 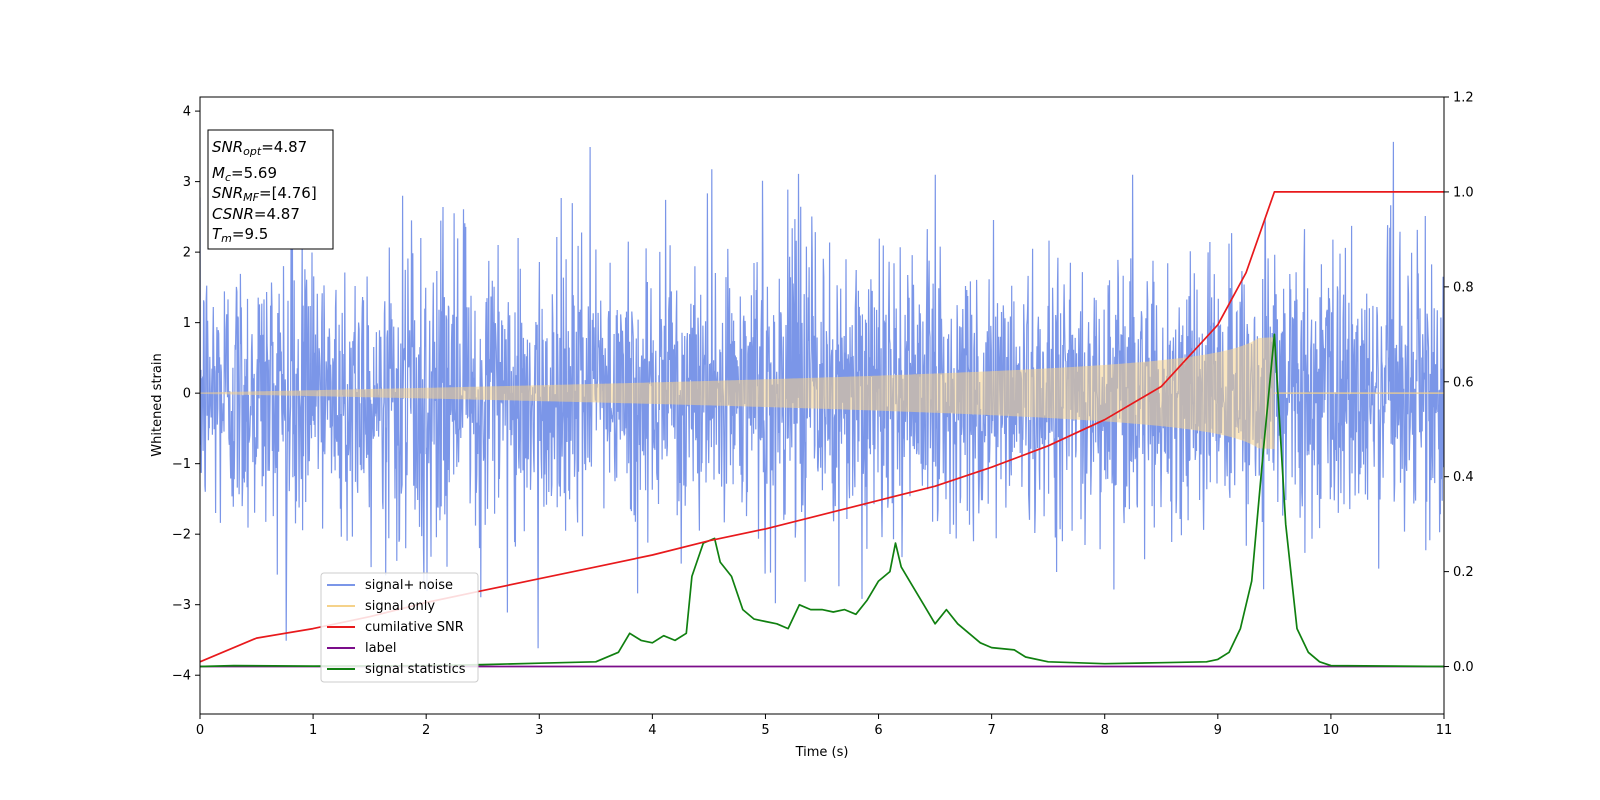 I want to click on y-right-tick-label: 0.0, so click(x=1463, y=667).